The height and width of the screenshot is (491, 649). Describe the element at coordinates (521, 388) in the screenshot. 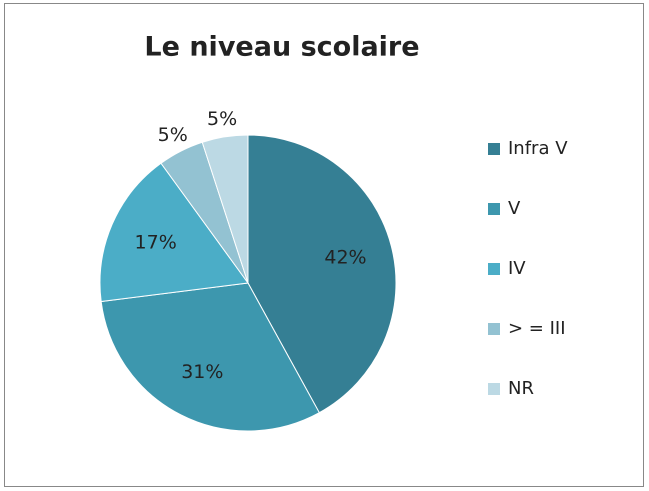

I see `legend-label: NR` at that location.